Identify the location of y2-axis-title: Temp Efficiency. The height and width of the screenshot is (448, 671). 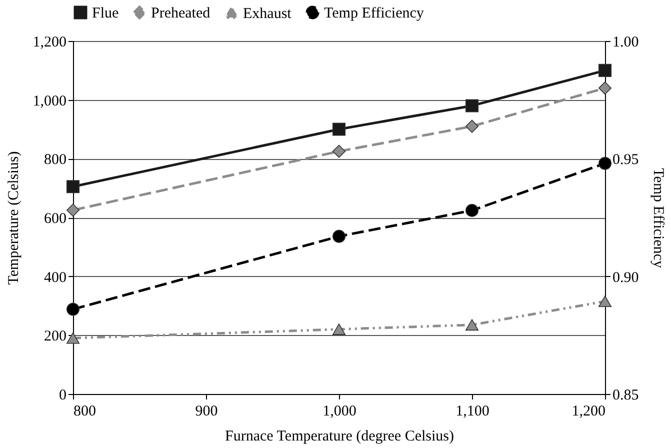
(658, 218).